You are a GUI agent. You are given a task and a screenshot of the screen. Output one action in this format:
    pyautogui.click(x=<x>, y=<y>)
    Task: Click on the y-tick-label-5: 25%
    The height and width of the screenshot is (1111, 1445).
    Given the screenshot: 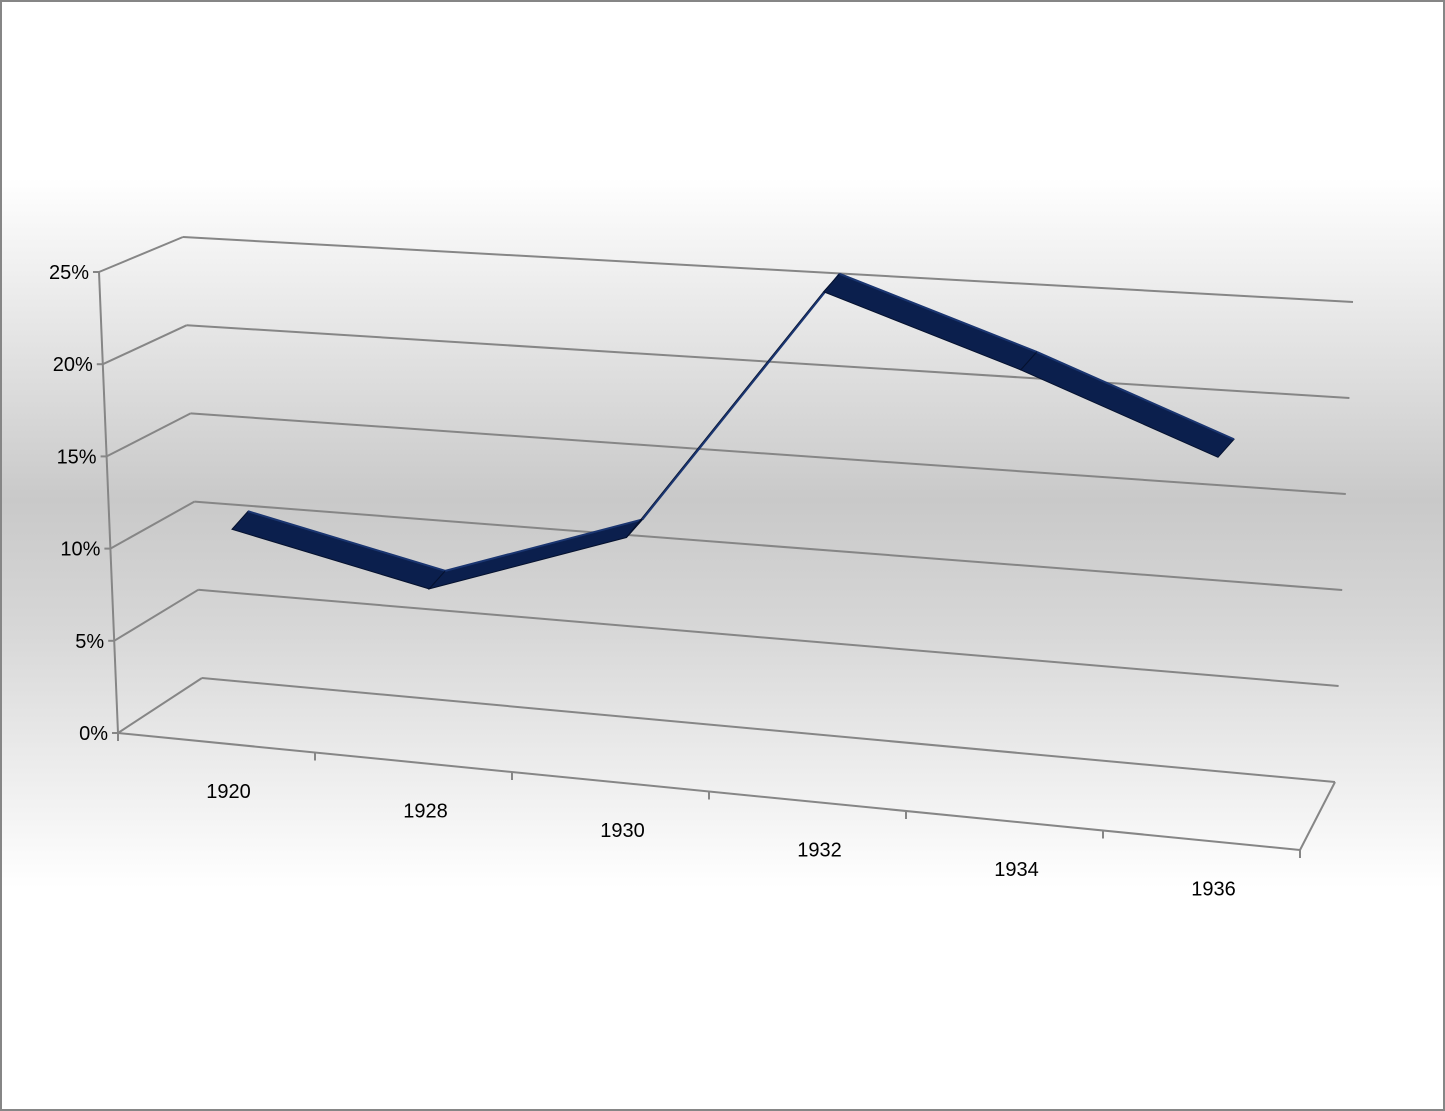 What is the action you would take?
    pyautogui.click(x=69, y=273)
    